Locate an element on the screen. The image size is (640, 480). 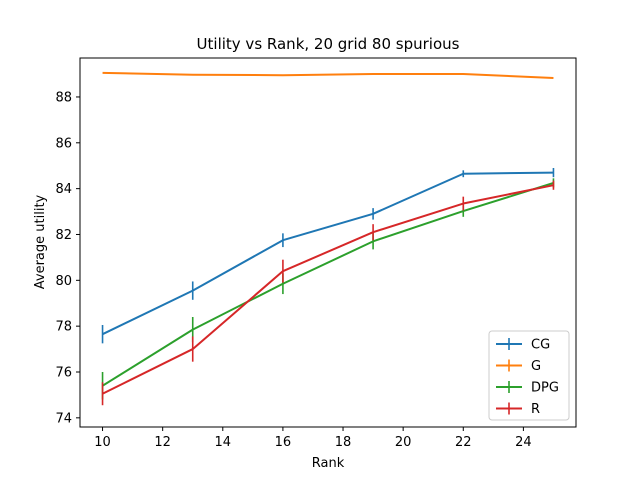
x-tick-label-2: 14 is located at coordinates (223, 442).